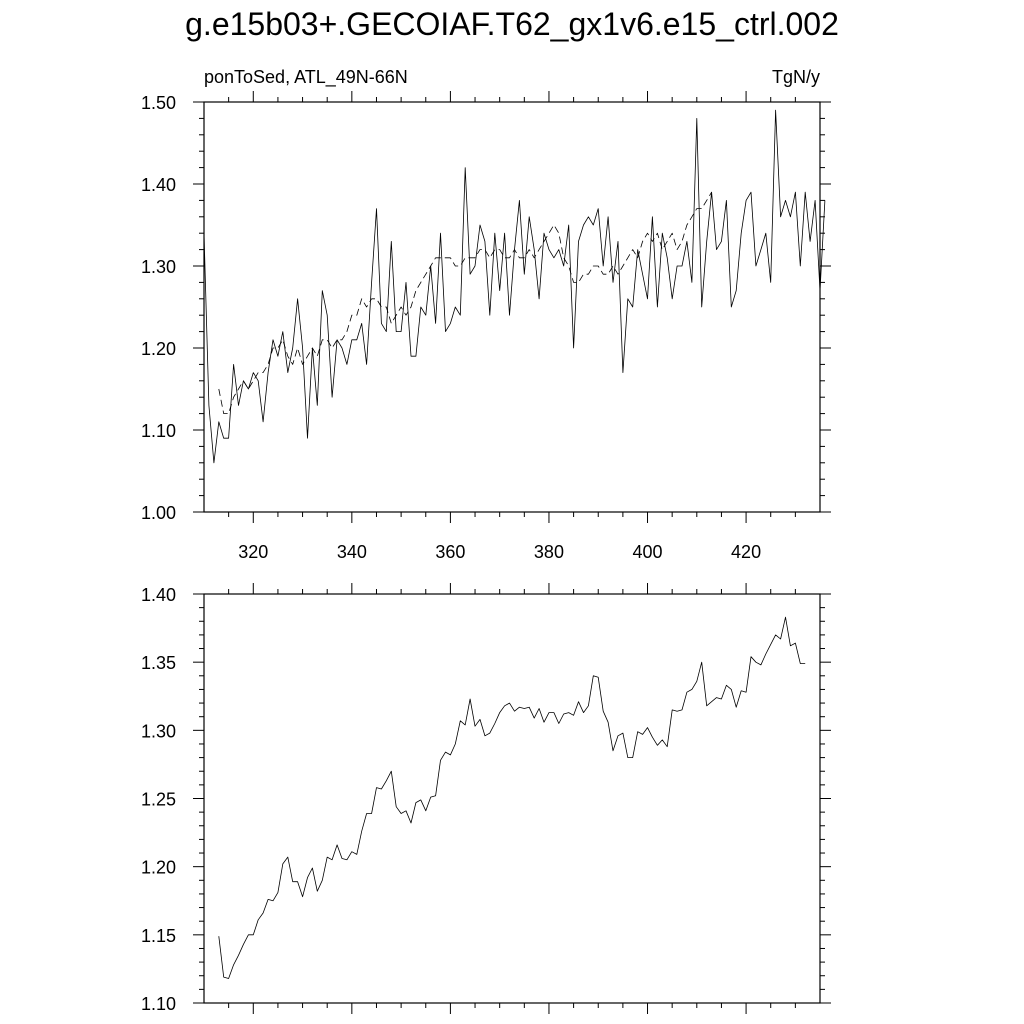 This screenshot has height=1024, width=1024. What do you see at coordinates (158, 513) in the screenshot?
I see `top-y-tick-label: 1.00` at bounding box center [158, 513].